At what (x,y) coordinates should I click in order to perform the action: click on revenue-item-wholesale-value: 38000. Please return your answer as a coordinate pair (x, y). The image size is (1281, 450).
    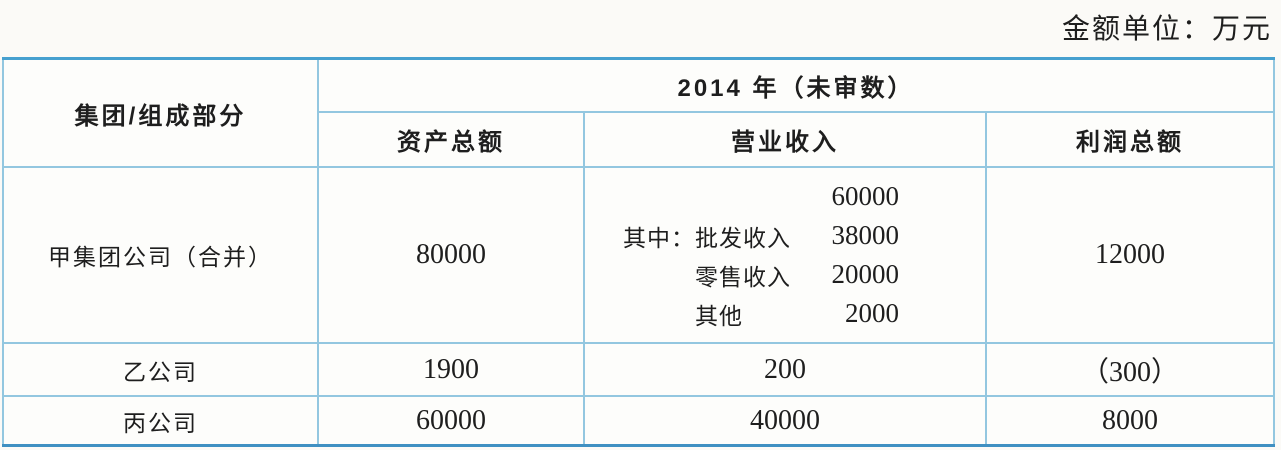
    Looking at the image, I should click on (865, 235).